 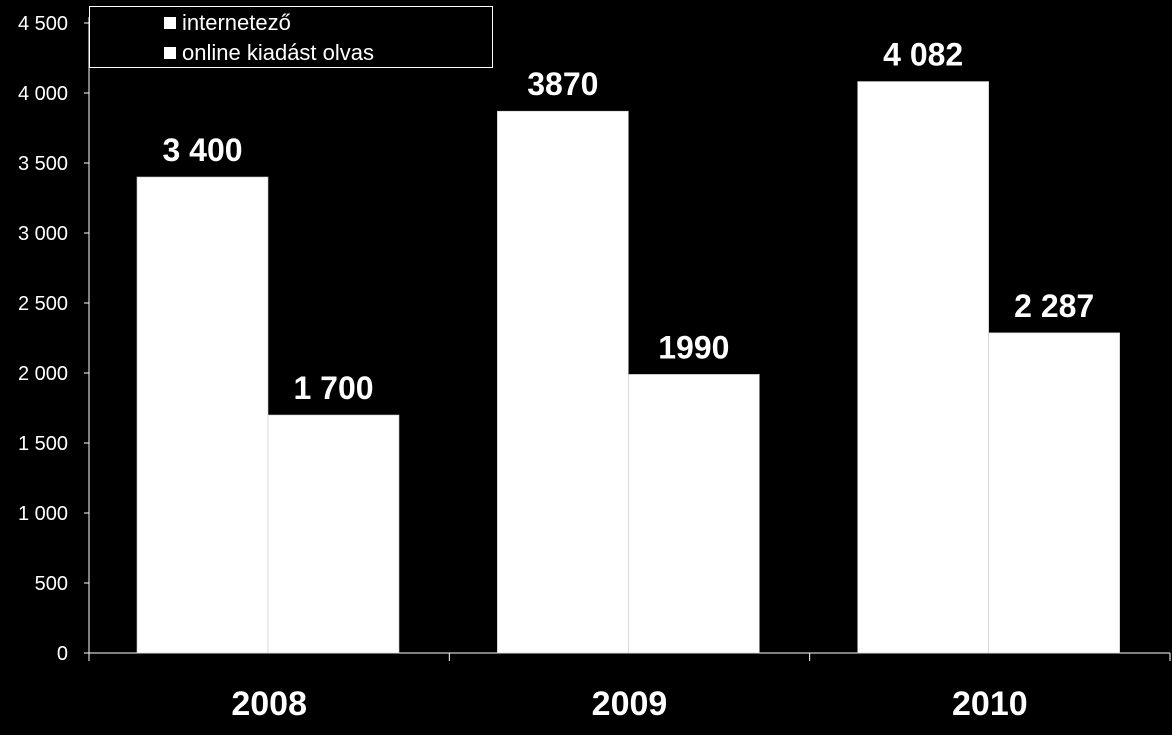 What do you see at coordinates (629, 656) in the screenshot?
I see `x-axis` at bounding box center [629, 656].